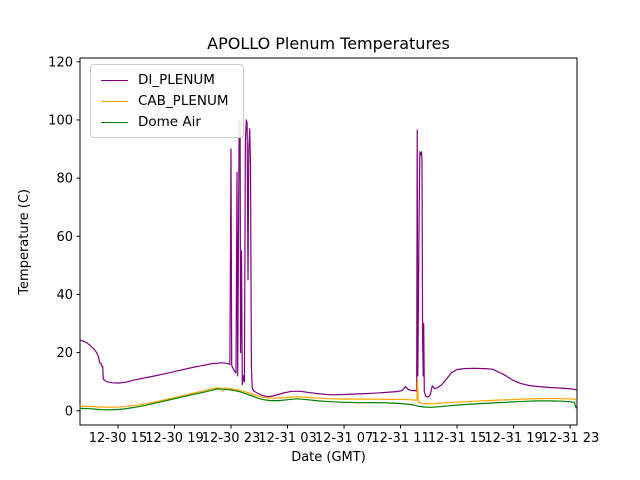 This screenshot has width=640, height=480. Describe the element at coordinates (513, 438) in the screenshot. I see `x-tick-label: 12-31 19` at that location.